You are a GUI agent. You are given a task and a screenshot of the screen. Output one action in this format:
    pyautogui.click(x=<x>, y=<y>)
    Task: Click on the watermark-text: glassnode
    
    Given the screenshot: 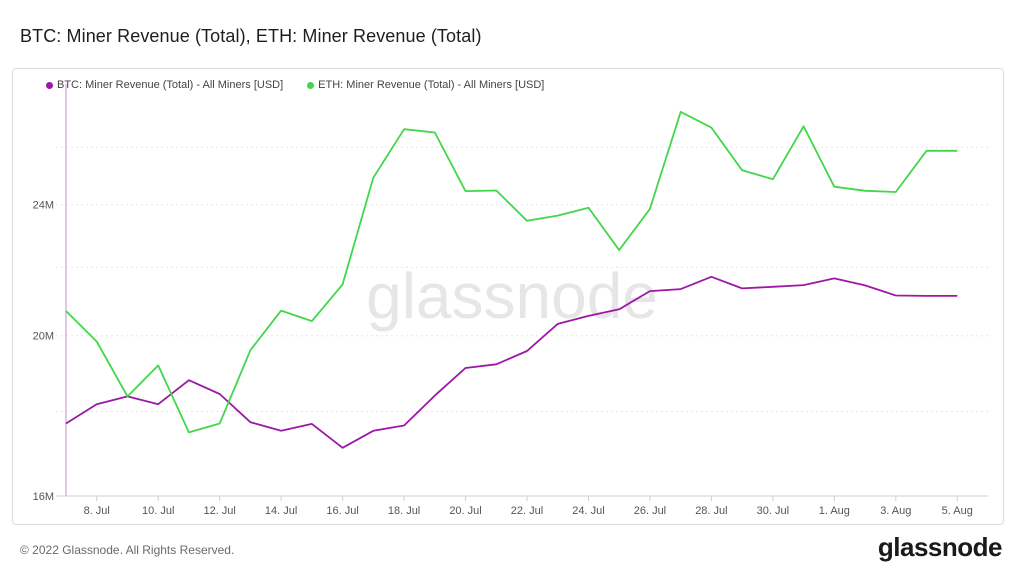 What is the action you would take?
    pyautogui.click(x=512, y=296)
    